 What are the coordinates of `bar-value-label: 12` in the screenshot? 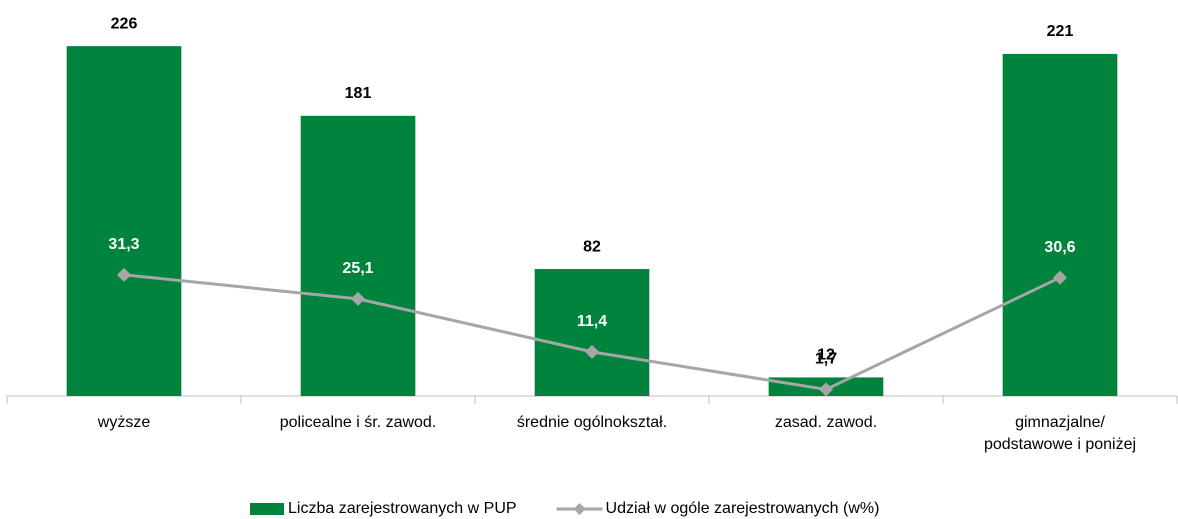 It's located at (826, 355).